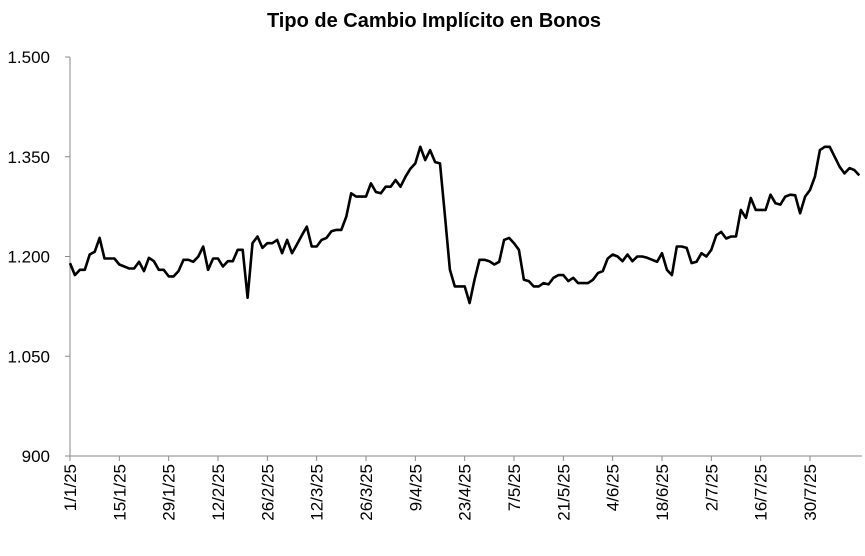 The image size is (865, 556). Describe the element at coordinates (317, 492) in the screenshot. I see `x-tick-label: 12/3/25` at that location.